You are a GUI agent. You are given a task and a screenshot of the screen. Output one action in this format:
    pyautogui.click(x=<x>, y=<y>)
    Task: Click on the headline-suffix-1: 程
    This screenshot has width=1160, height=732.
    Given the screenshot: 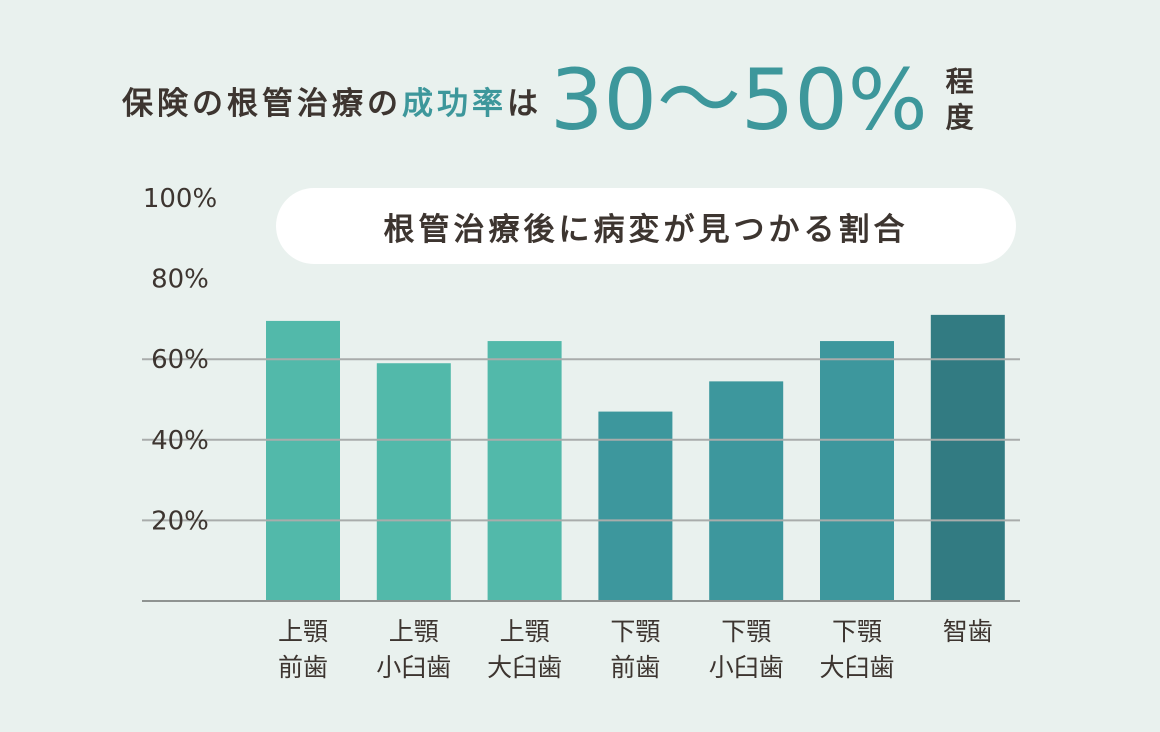 What is the action you would take?
    pyautogui.click(x=959, y=81)
    